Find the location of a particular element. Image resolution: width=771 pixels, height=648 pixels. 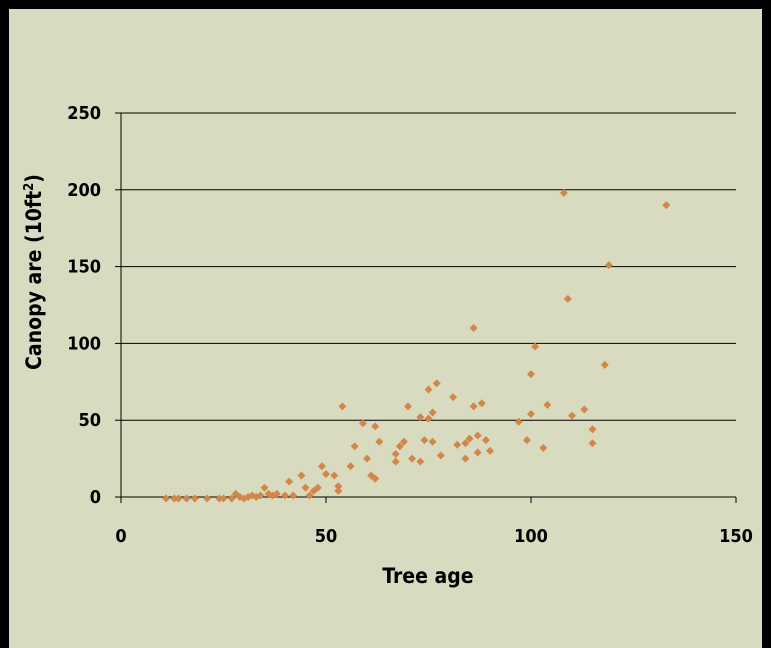

y-axis-title: Canopy are (10ft2) is located at coordinates (34, 272).